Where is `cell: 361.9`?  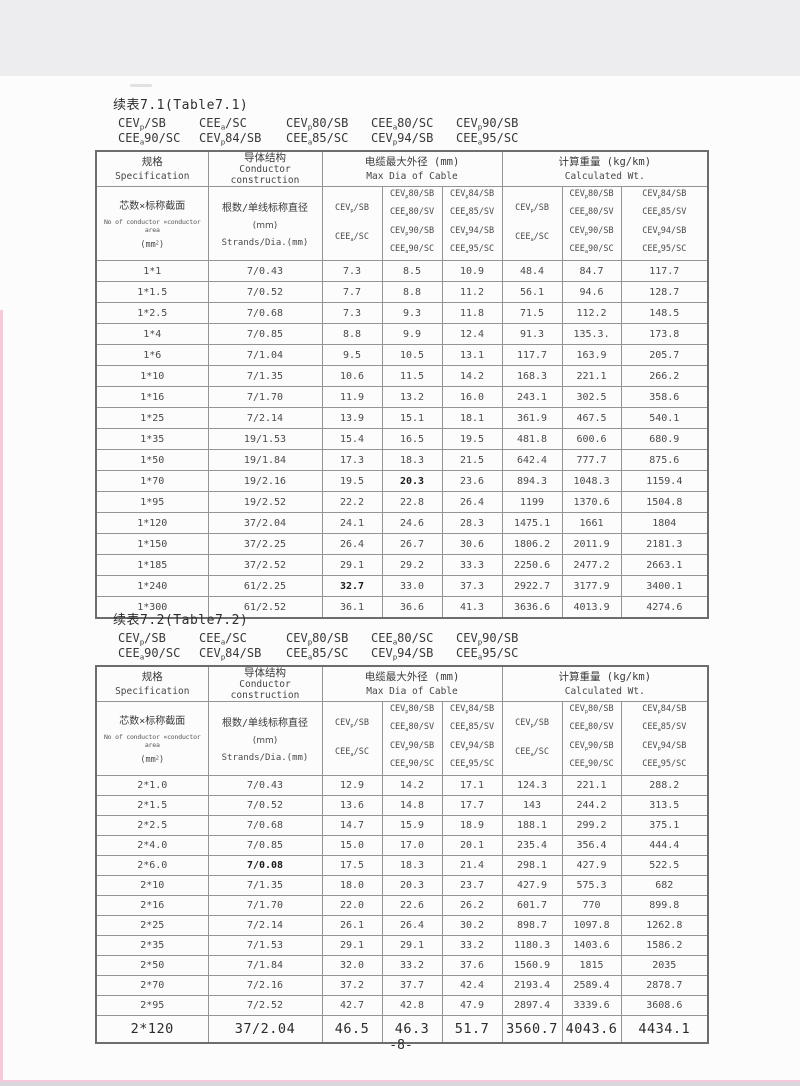
cell: 361.9 is located at coordinates (532, 418).